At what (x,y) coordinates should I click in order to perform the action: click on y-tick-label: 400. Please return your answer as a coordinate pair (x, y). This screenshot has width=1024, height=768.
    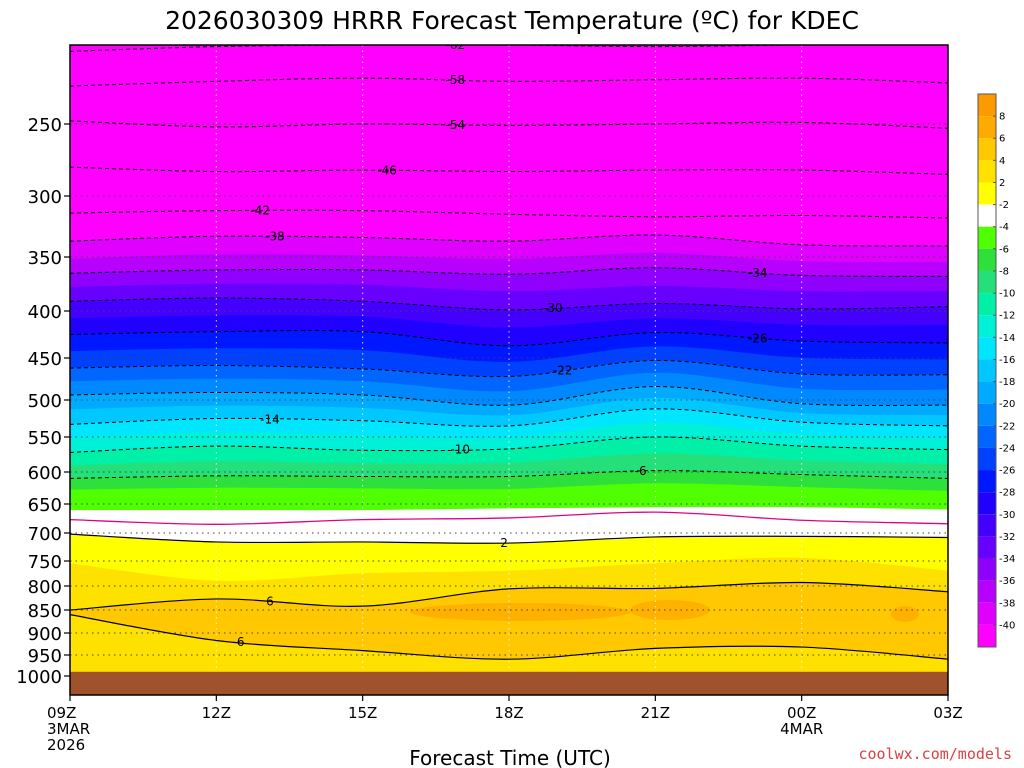
    Looking at the image, I should click on (45, 312).